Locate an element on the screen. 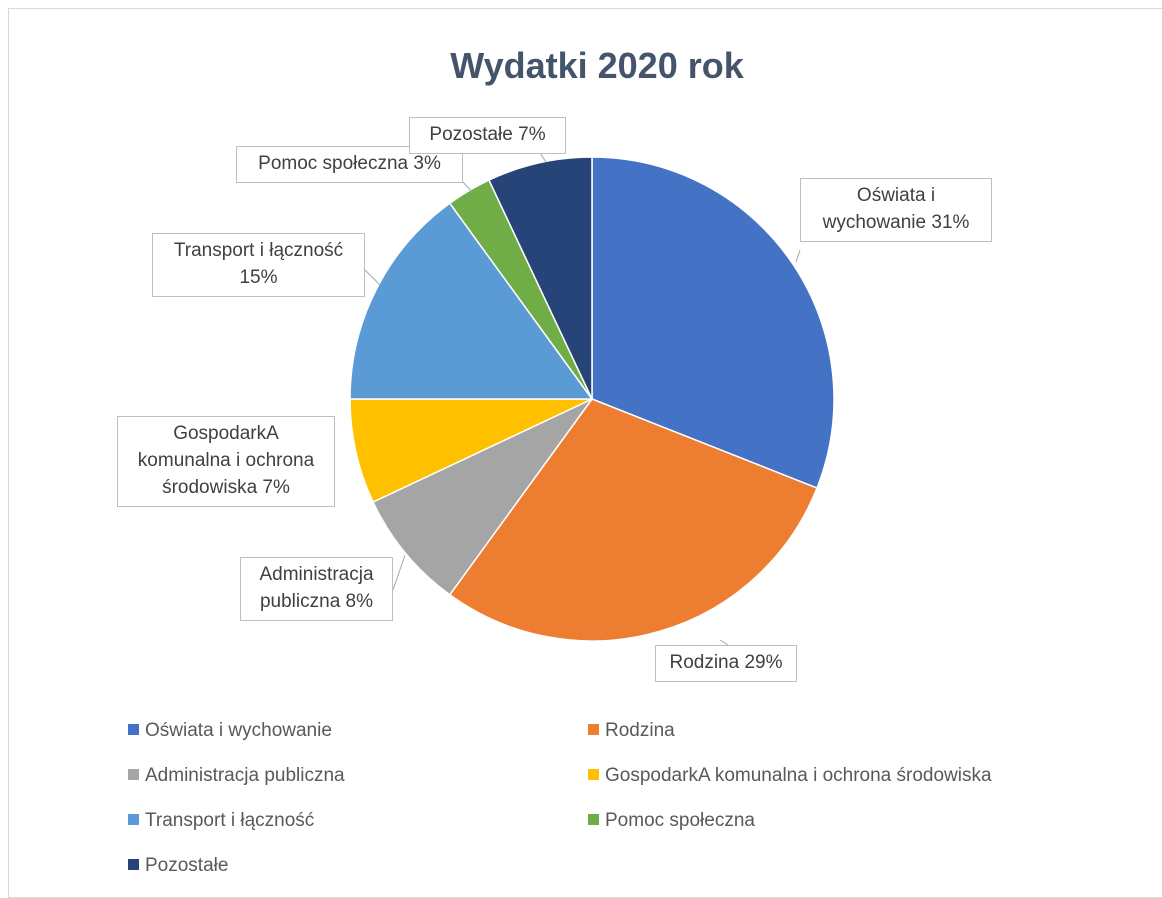  legend-entry: Administracja publiczna is located at coordinates (236, 776).